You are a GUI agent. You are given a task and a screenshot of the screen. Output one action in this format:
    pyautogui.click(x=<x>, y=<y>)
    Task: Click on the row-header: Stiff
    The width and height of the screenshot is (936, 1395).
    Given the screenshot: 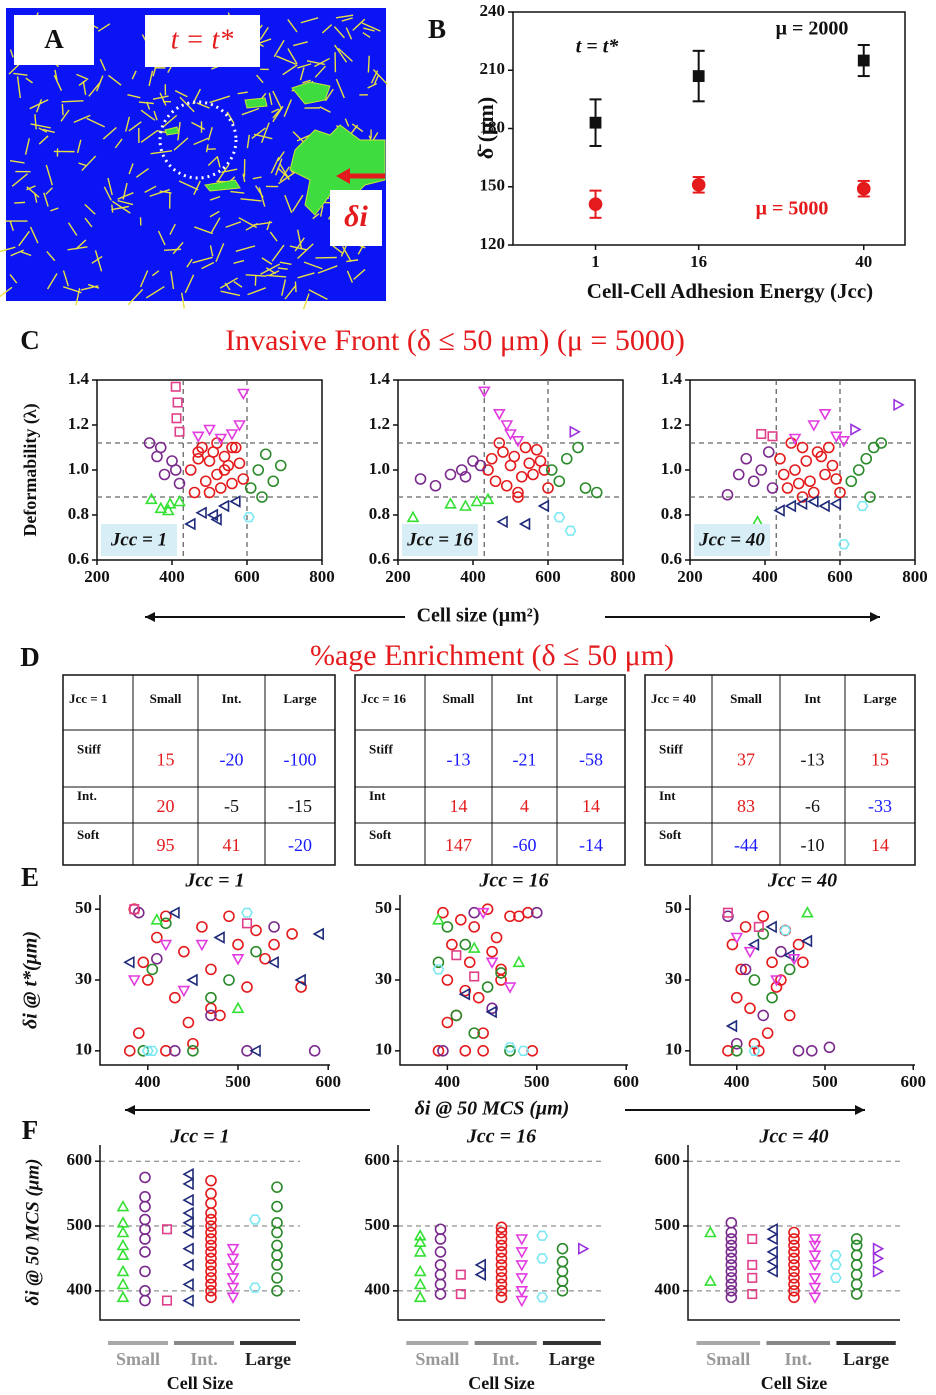 What is the action you would take?
    pyautogui.click(x=89, y=748)
    